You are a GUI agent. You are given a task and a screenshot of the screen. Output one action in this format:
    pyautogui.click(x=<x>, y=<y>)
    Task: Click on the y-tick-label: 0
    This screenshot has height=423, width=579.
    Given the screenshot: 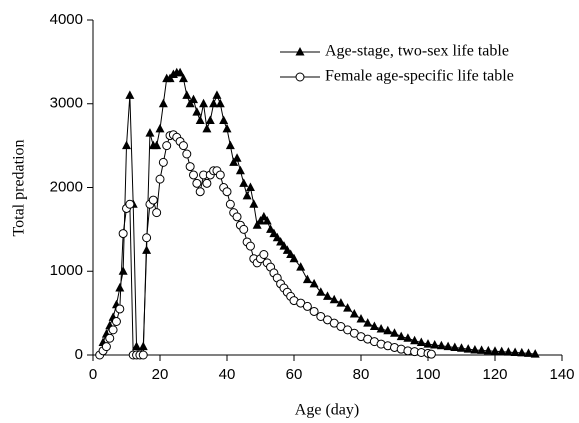 What is the action you would take?
    pyautogui.click(x=79, y=354)
    